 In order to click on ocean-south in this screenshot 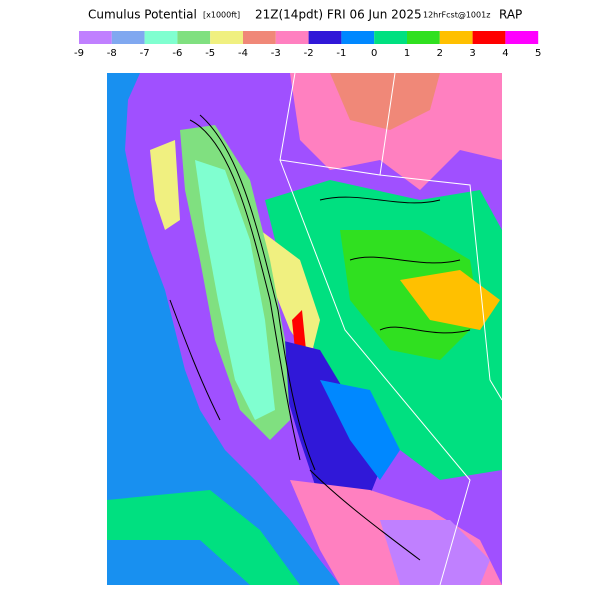, I will do `click(178, 562)`.